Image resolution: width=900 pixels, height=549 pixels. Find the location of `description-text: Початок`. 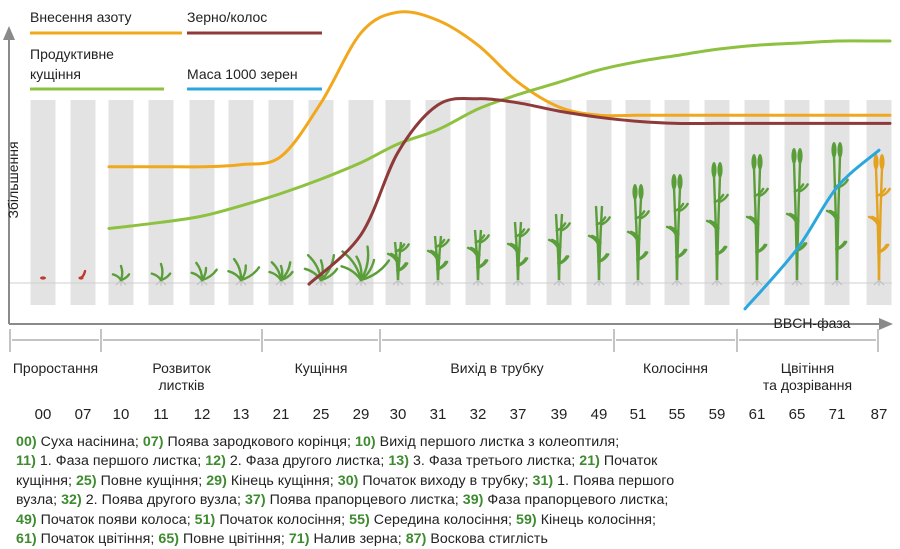

description-text: Початок is located at coordinates (628, 461).